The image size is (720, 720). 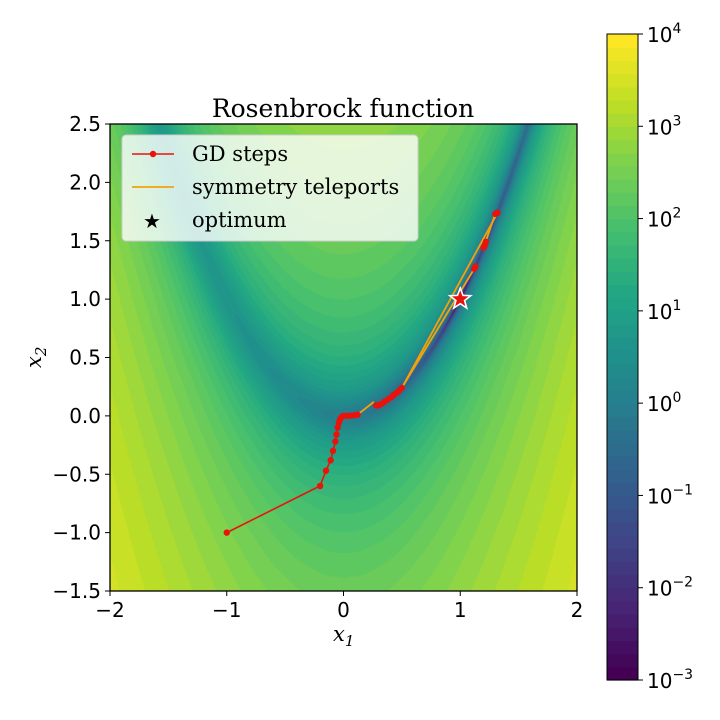 I want to click on colorbar-tick-label: 10⁻¹, so click(x=670, y=495).